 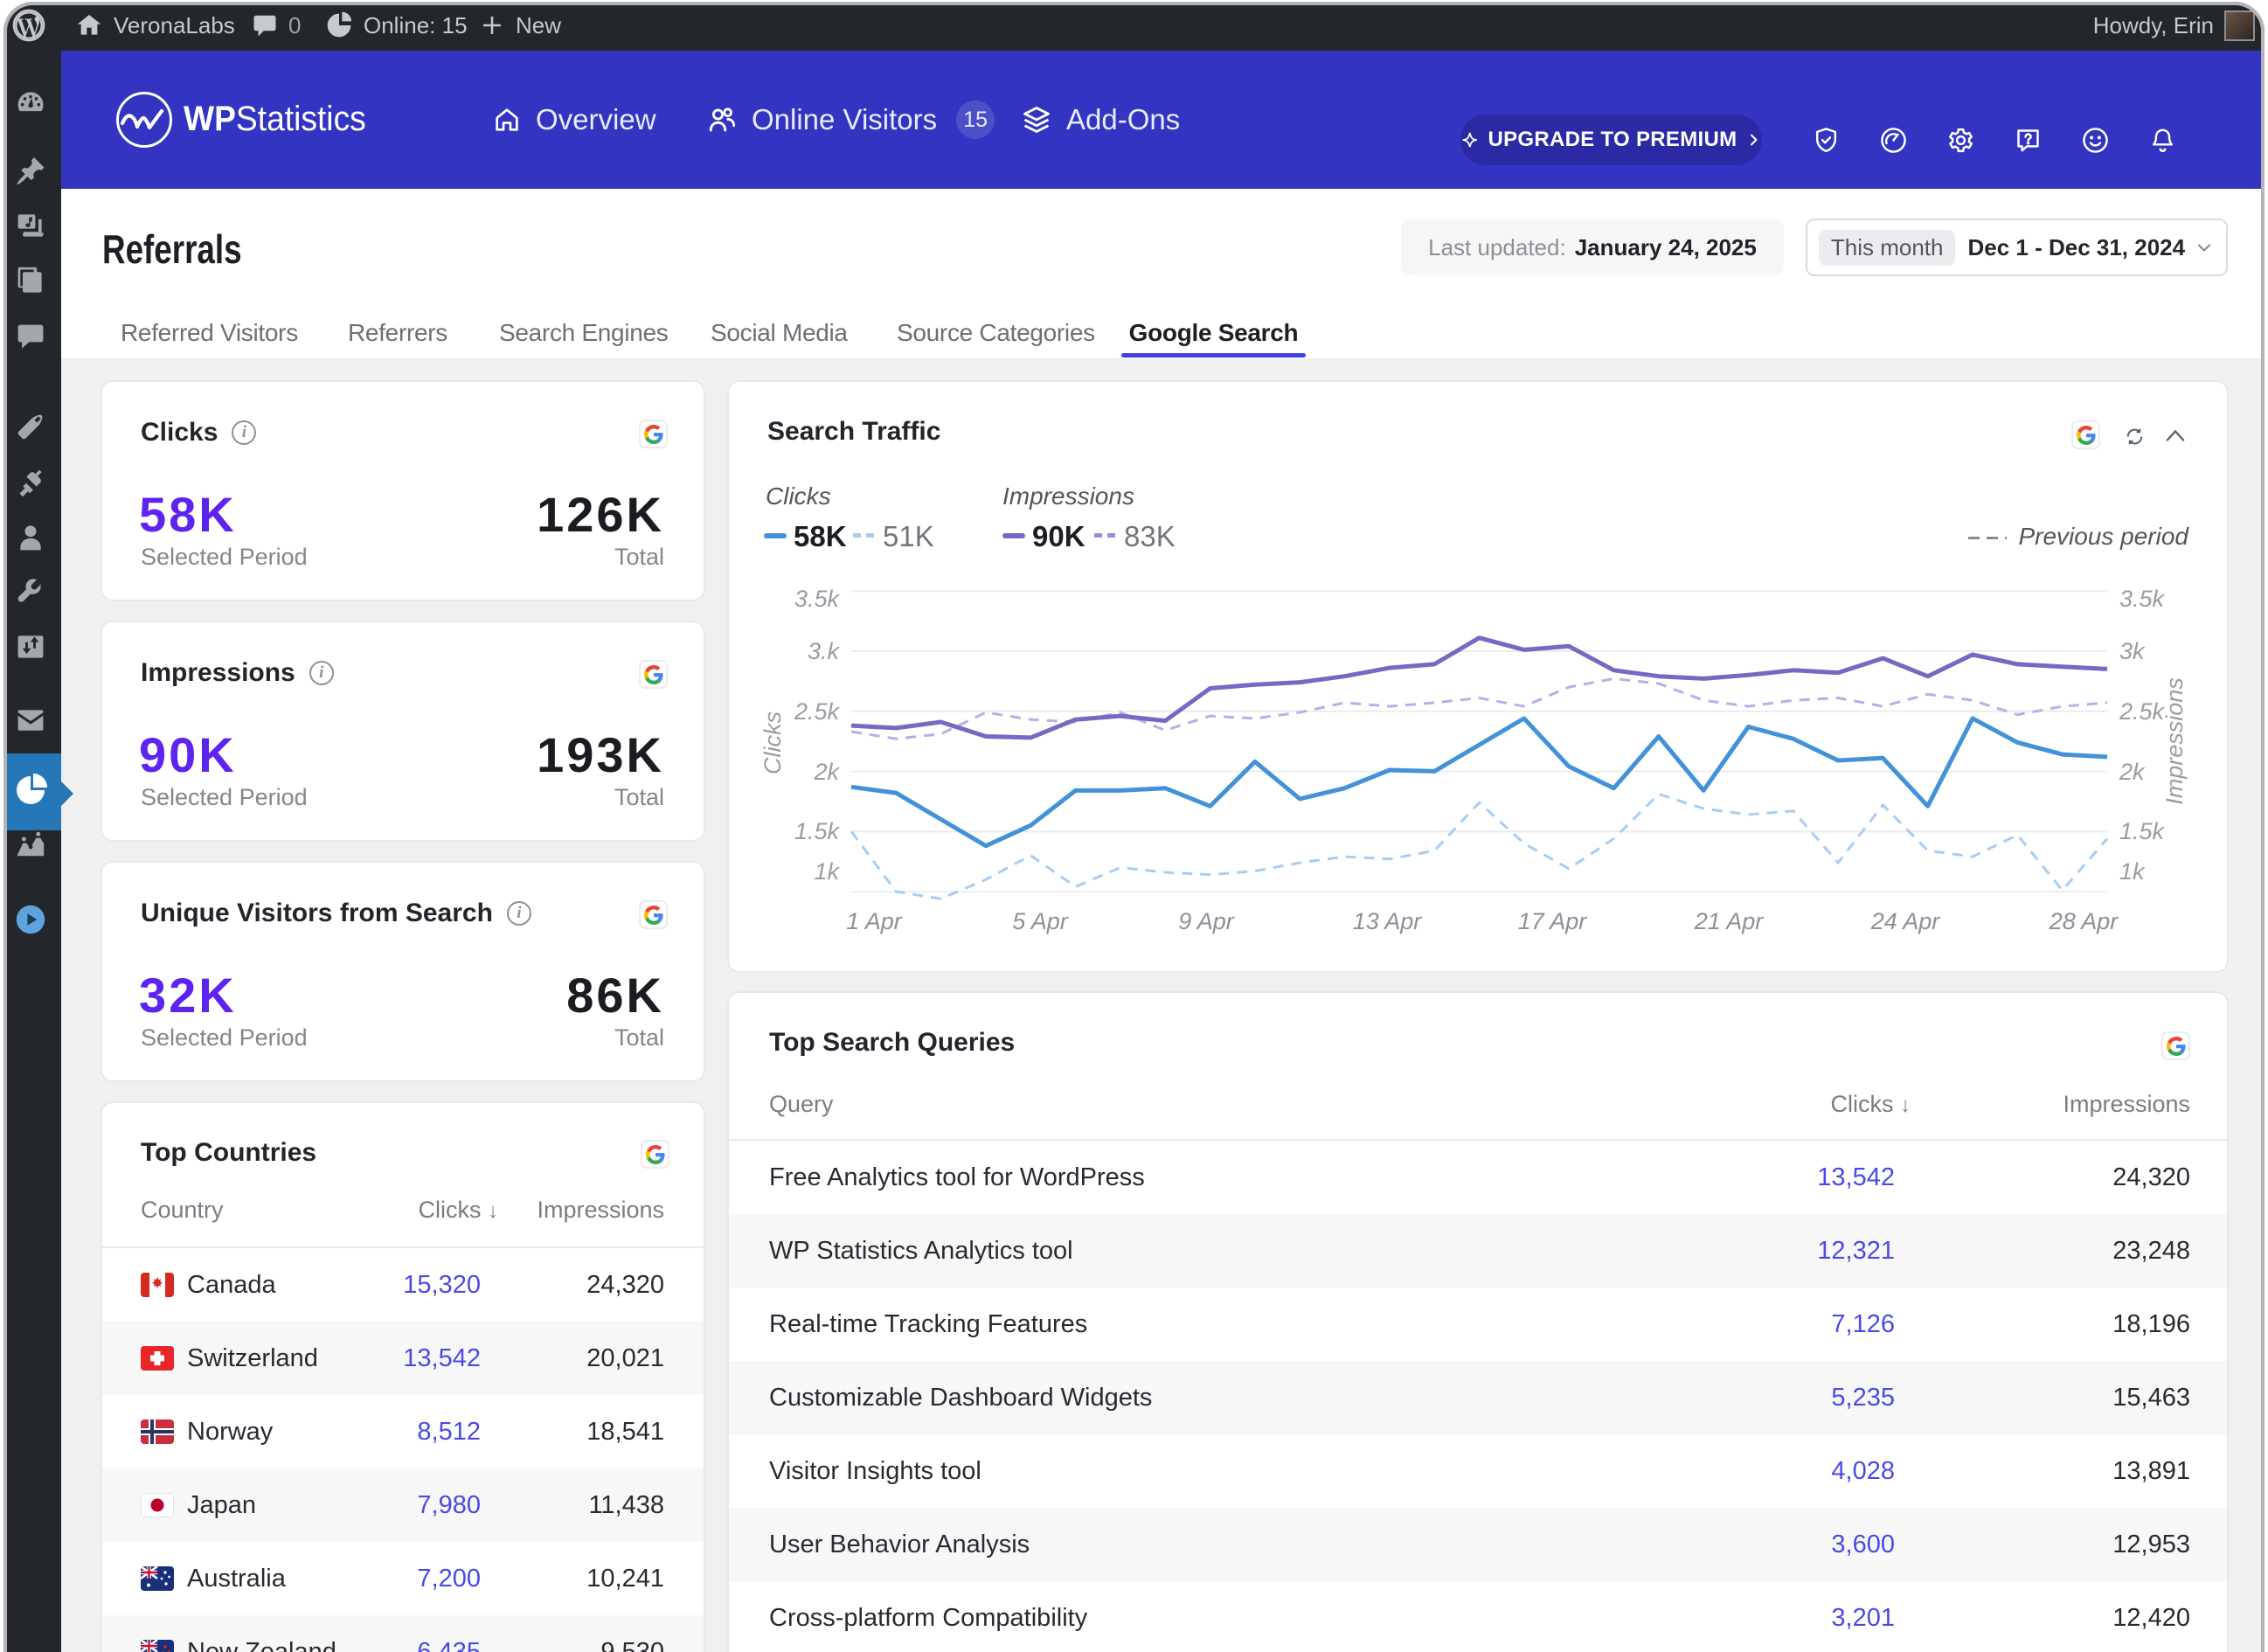 What do you see at coordinates (1906, 921) in the screenshot?
I see `svg-text: 24 Apr` at bounding box center [1906, 921].